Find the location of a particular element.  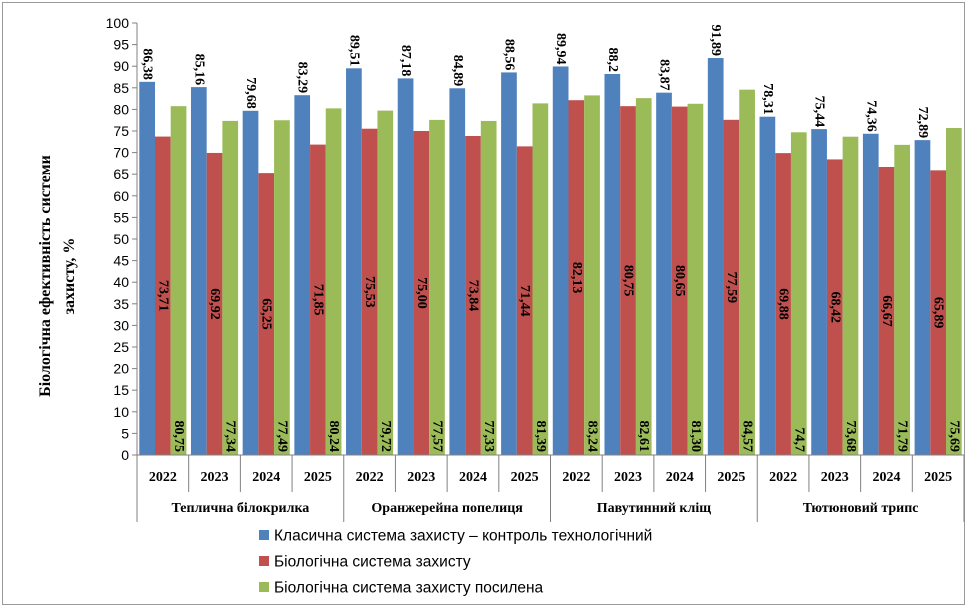

data-label: 77,59 is located at coordinates (731, 288).